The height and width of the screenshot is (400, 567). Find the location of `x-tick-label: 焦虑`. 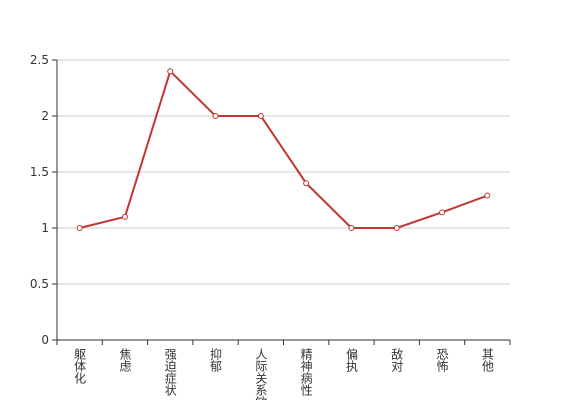

x-tick-label: 焦虑 is located at coordinates (125, 360).